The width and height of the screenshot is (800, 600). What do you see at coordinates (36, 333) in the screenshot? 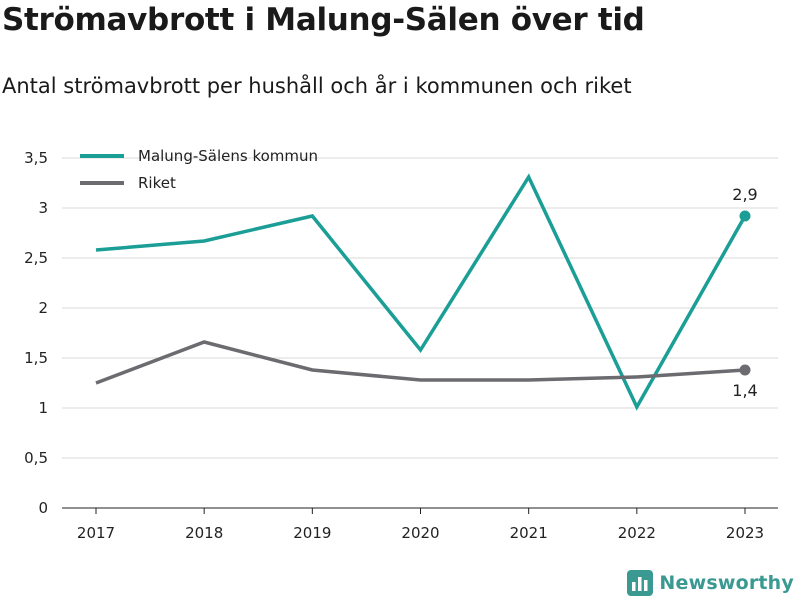
I see `y-axis-ticks: 0 0,5 1 1,5 2 2,5 3 3,5` at bounding box center [36, 333].